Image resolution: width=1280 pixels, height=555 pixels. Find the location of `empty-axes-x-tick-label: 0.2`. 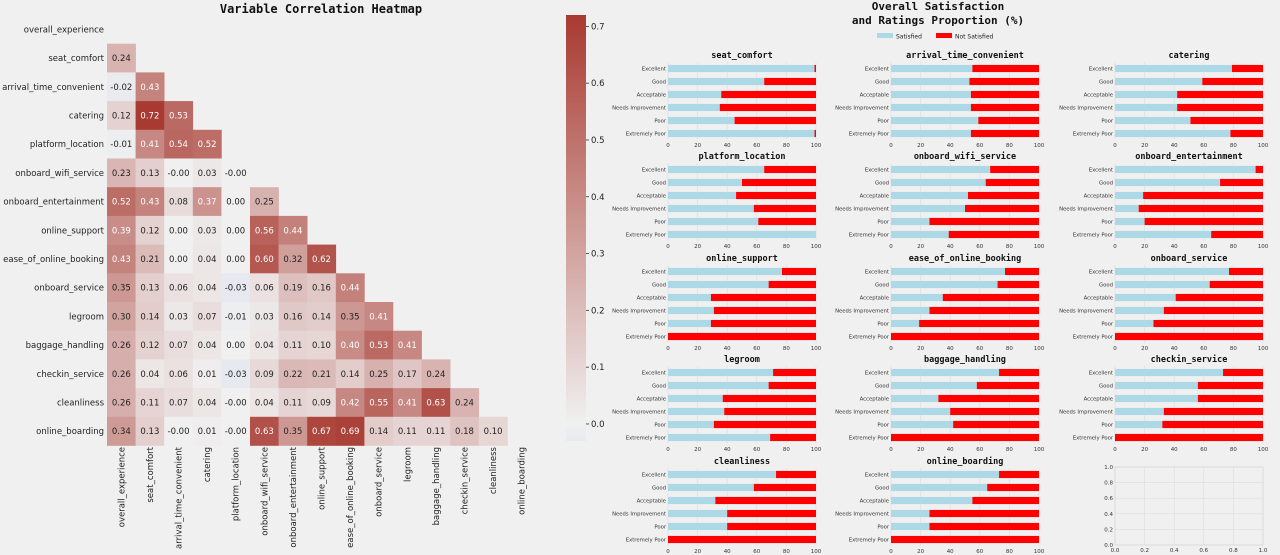

empty-axes-x-tick-label: 0.2 is located at coordinates (1144, 551).